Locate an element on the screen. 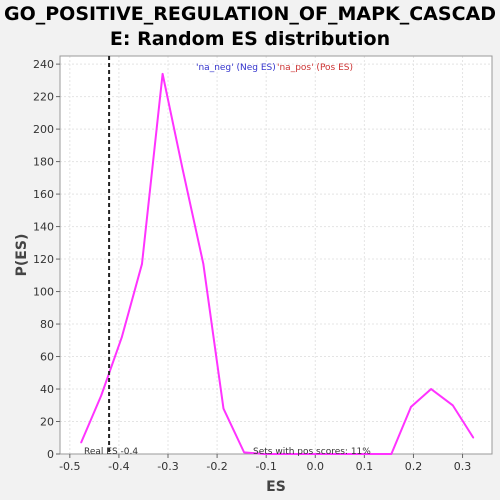 The image size is (500, 500). y-tick-label: 40 is located at coordinates (47, 389).